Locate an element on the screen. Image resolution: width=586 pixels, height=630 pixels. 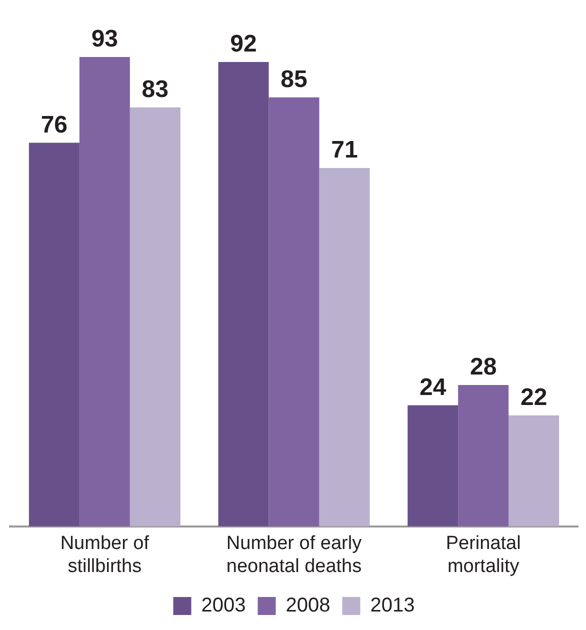
data-label: 93 is located at coordinates (104, 39).